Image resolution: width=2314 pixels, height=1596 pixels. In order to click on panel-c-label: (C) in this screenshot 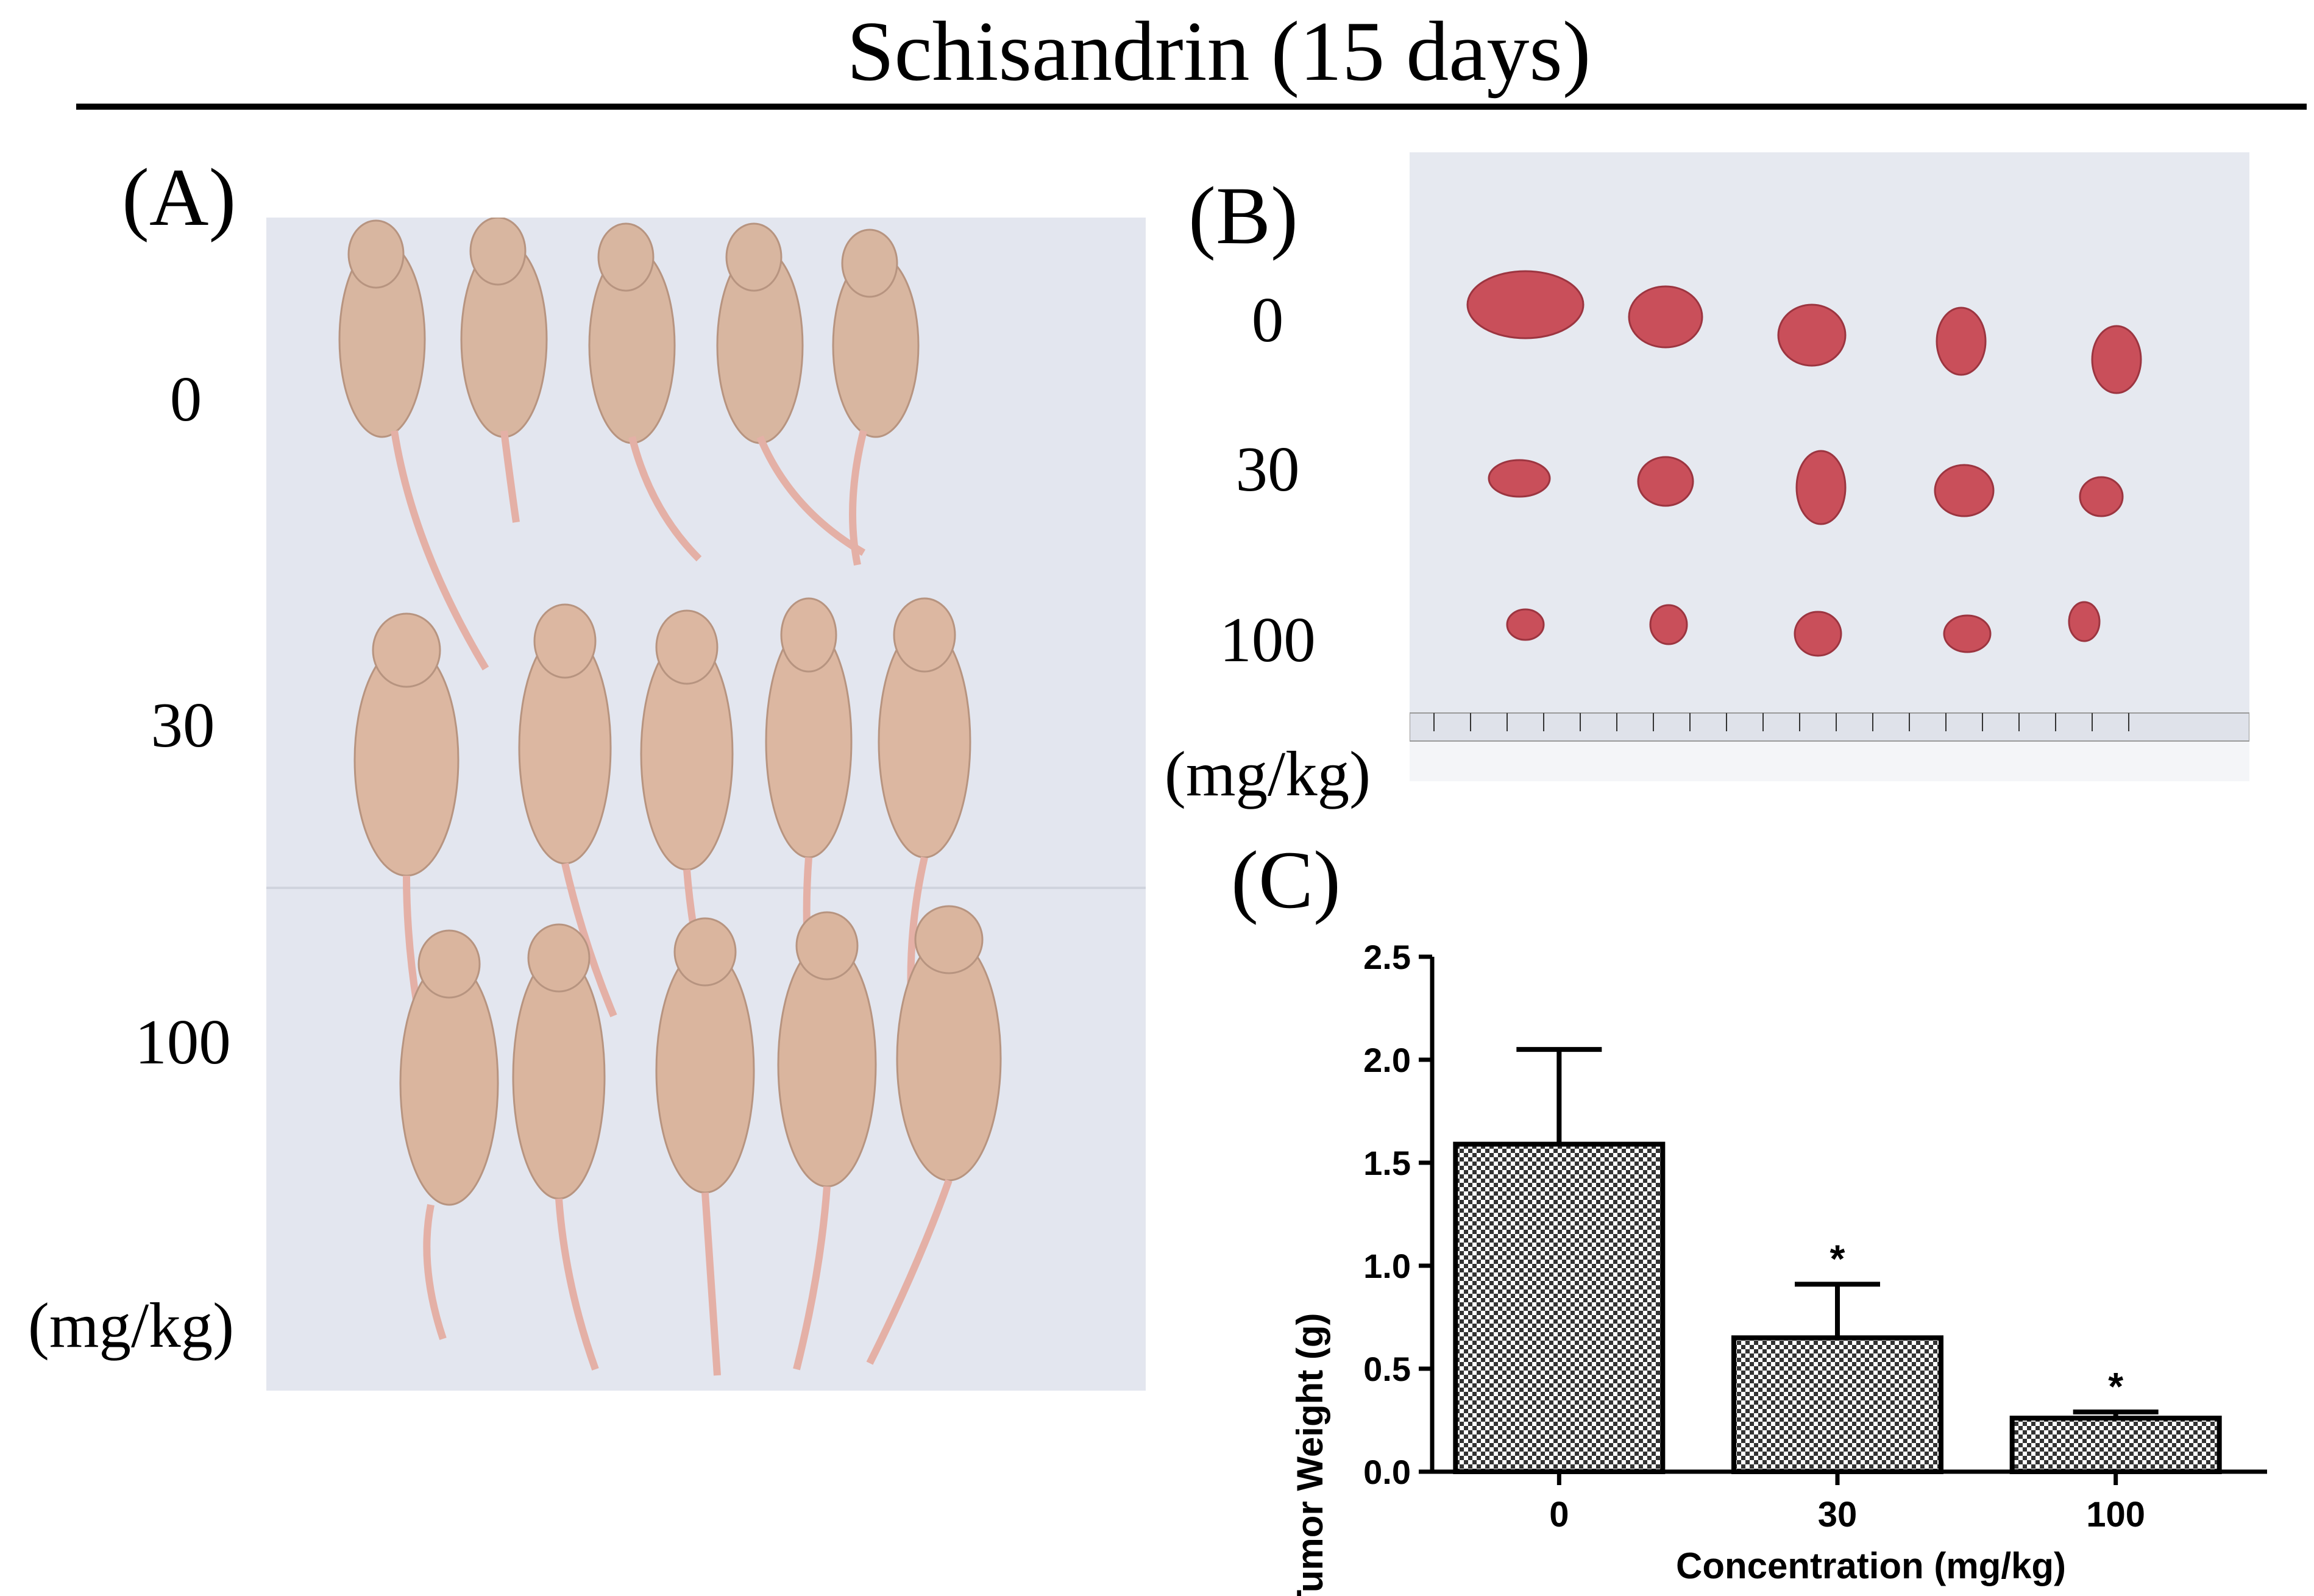, I will do `click(1286, 880)`.